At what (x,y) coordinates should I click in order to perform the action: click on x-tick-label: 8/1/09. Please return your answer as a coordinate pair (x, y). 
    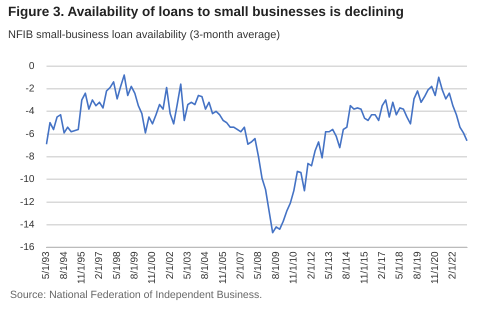
    Looking at the image, I should click on (276, 265).